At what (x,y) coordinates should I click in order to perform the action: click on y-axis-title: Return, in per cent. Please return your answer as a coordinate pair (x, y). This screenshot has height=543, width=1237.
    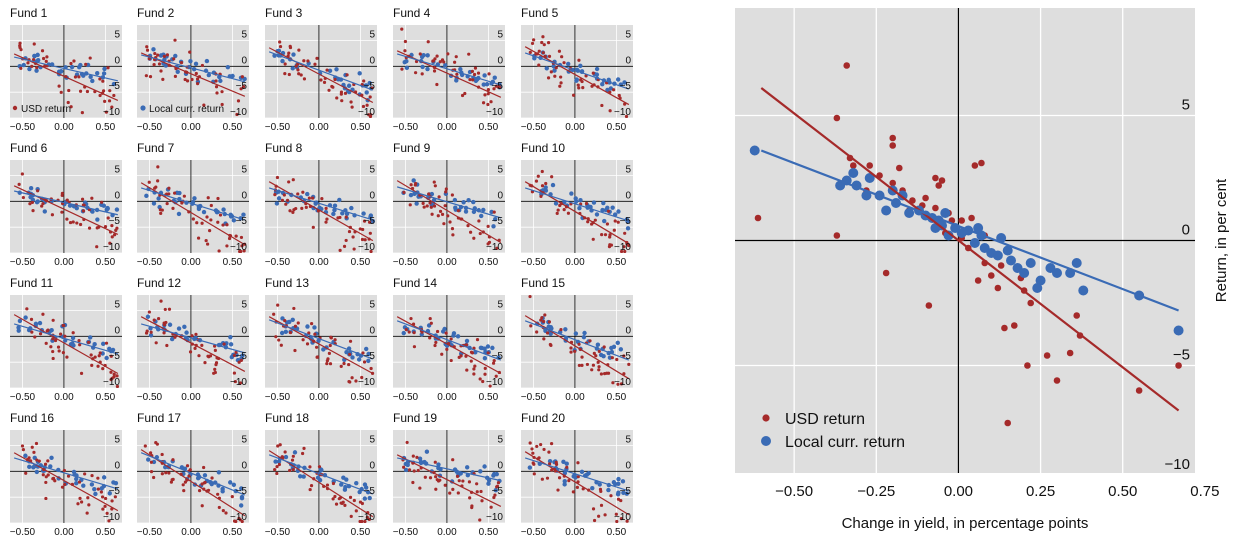
    Looking at the image, I should click on (1221, 240).